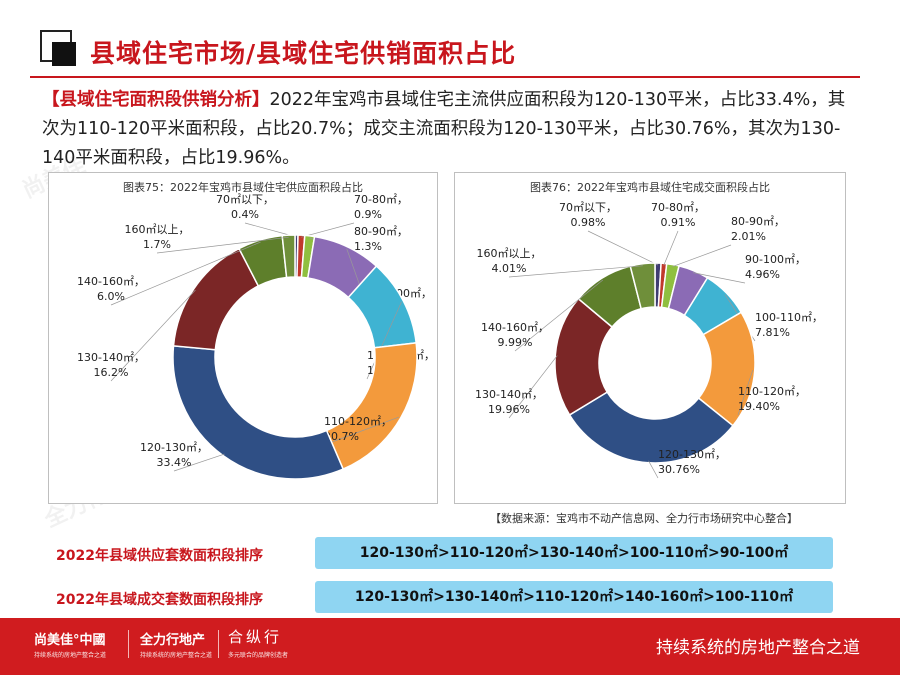 The height and width of the screenshot is (675, 900). I want to click on donut-slice-130-140㎡, so click(216, 299).